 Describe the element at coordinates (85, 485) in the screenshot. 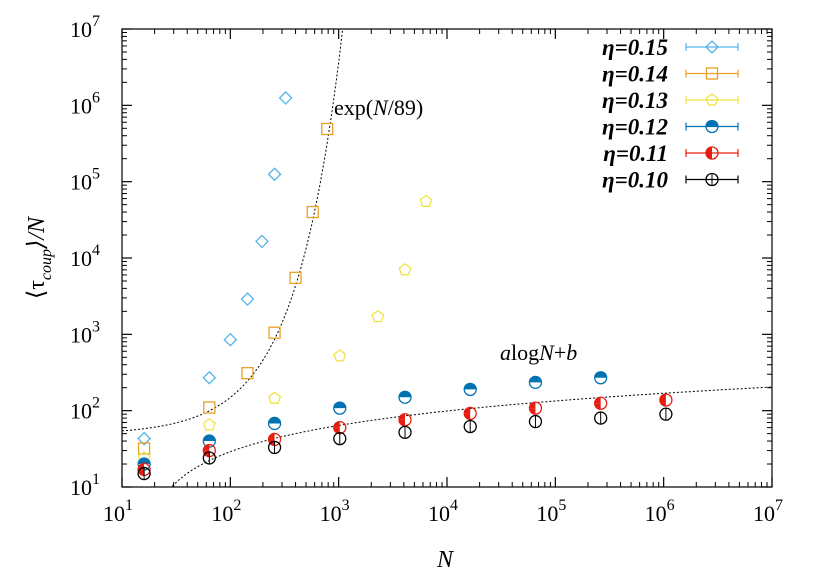

I see `y-tick-label: 10¹` at that location.